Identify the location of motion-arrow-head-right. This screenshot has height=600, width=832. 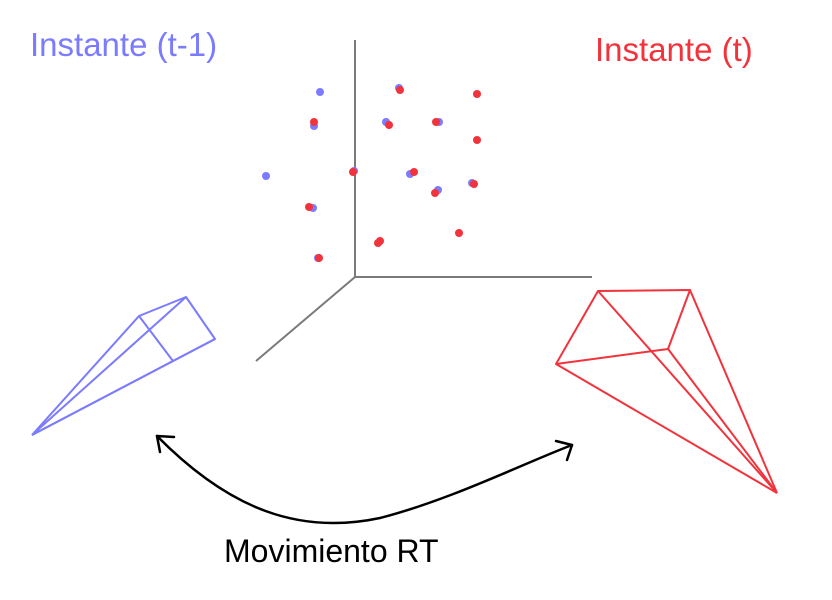
(564, 450).